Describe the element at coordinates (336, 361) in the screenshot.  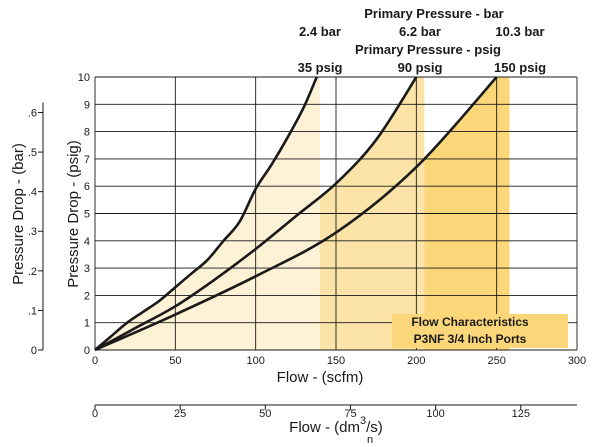
I see `scfm-tick-150: 150` at that location.